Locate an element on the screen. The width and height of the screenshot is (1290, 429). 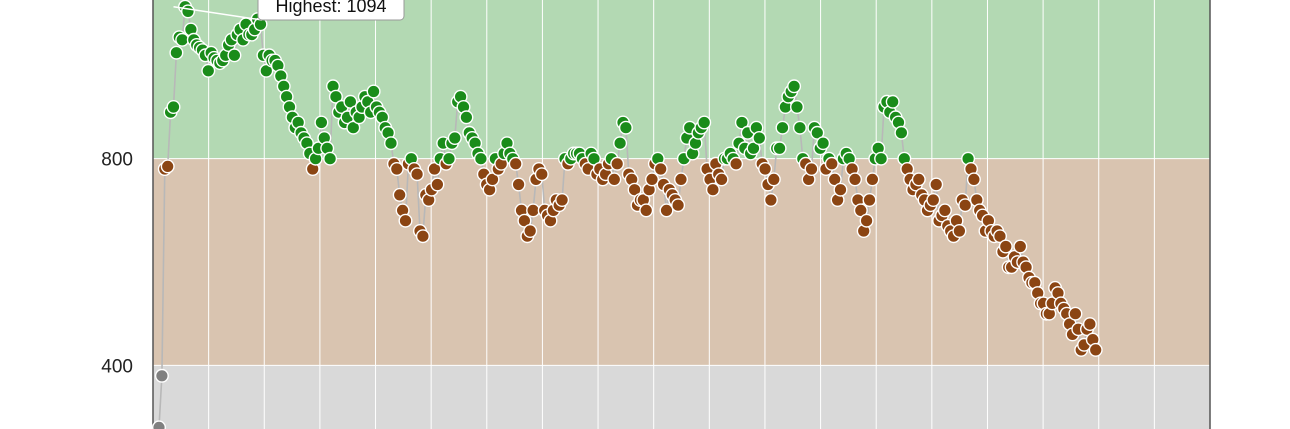
callout-box is located at coordinates (331, 10).